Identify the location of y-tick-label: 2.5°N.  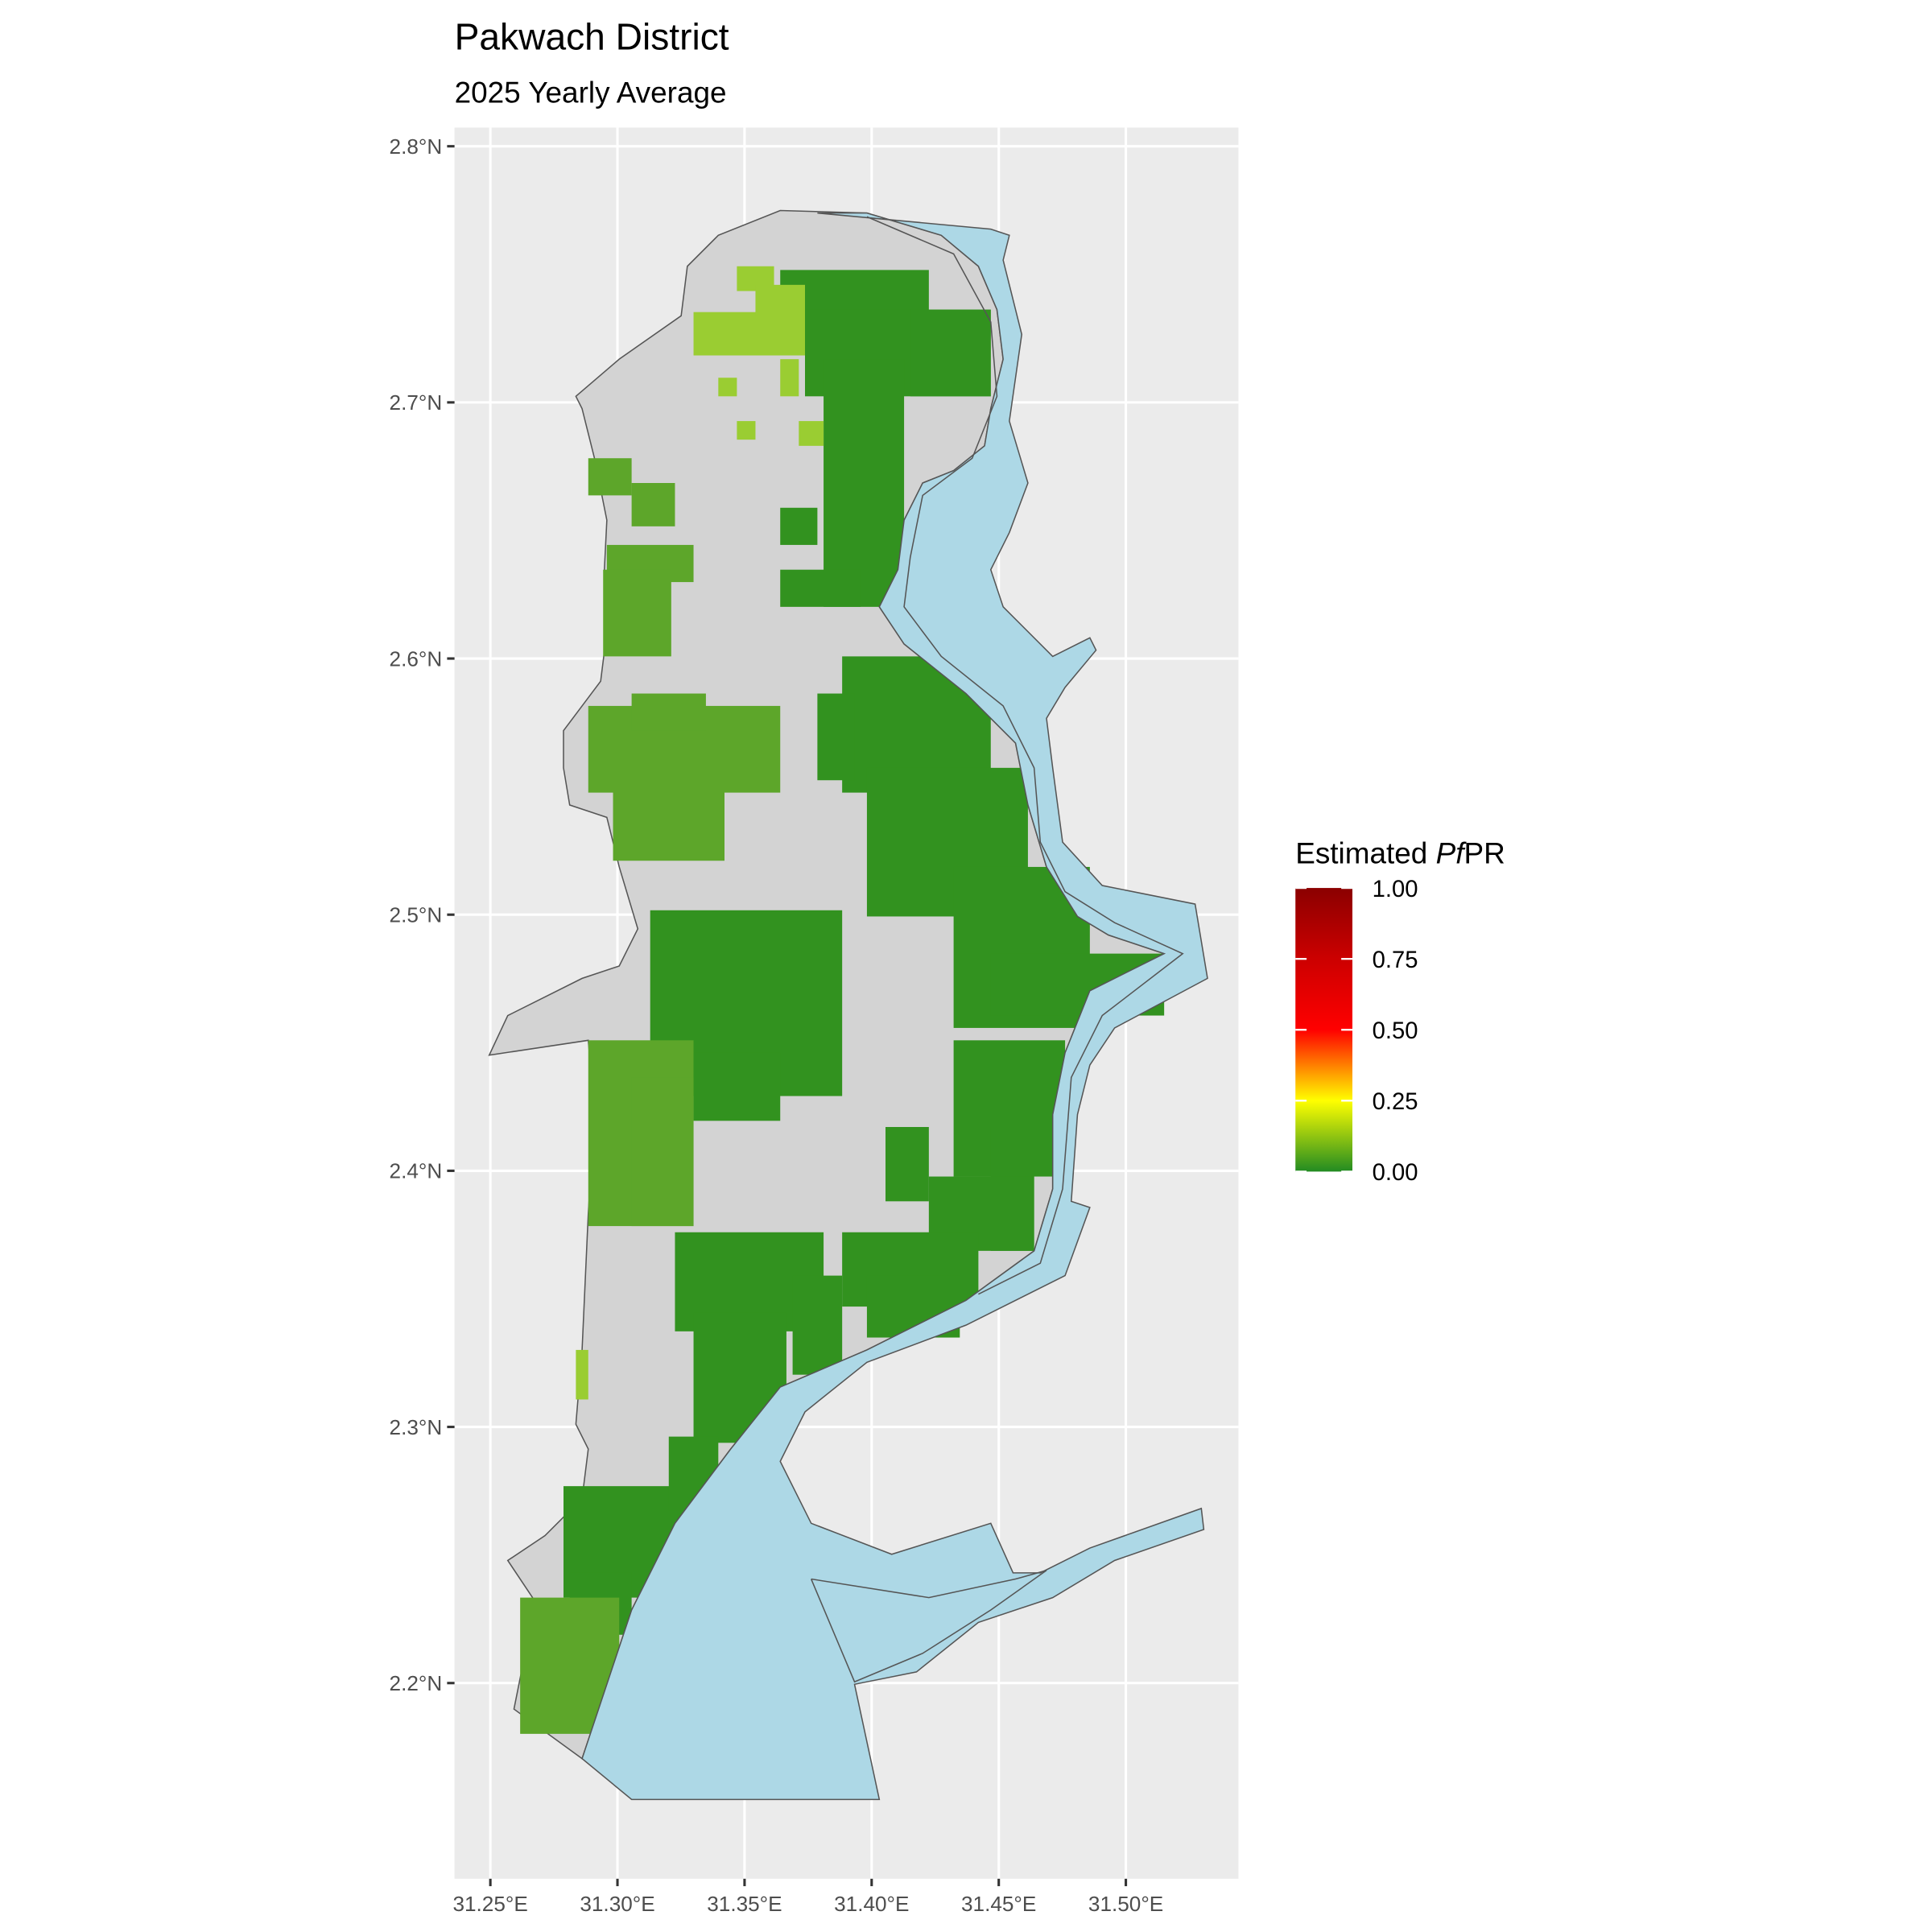
(416, 914).